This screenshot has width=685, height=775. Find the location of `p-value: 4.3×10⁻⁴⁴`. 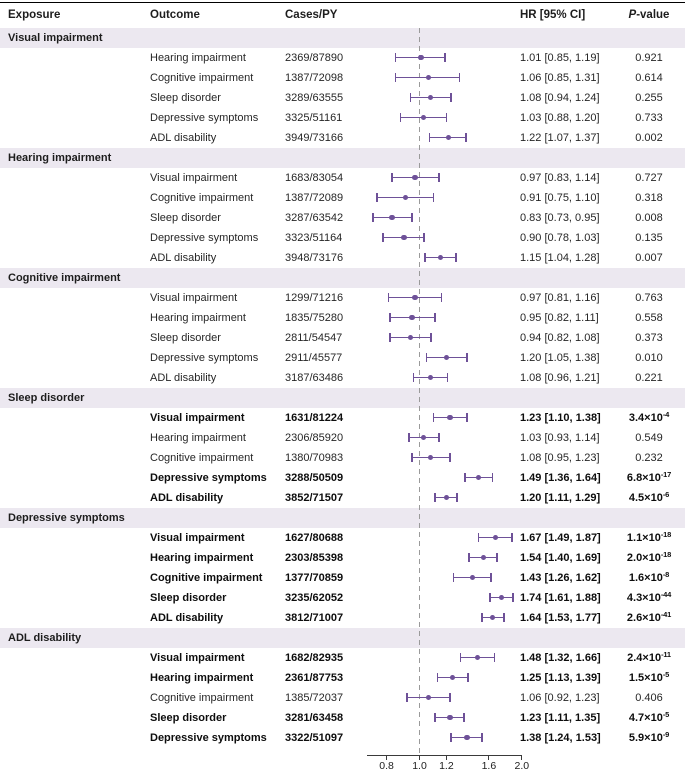

p-value: 4.3×10⁻⁴⁴ is located at coordinates (649, 596).